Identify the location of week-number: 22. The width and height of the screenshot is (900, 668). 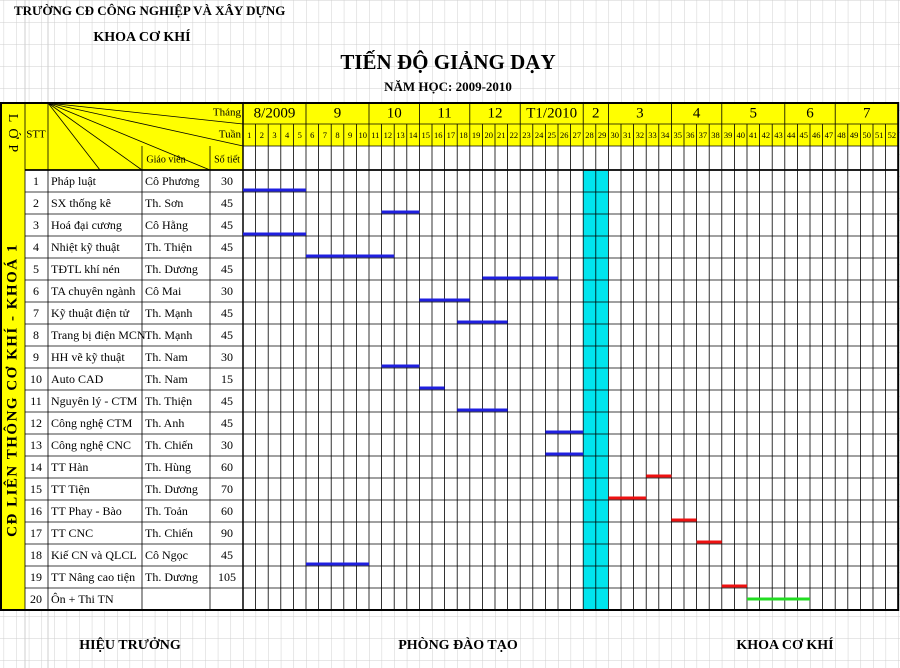
(514, 135).